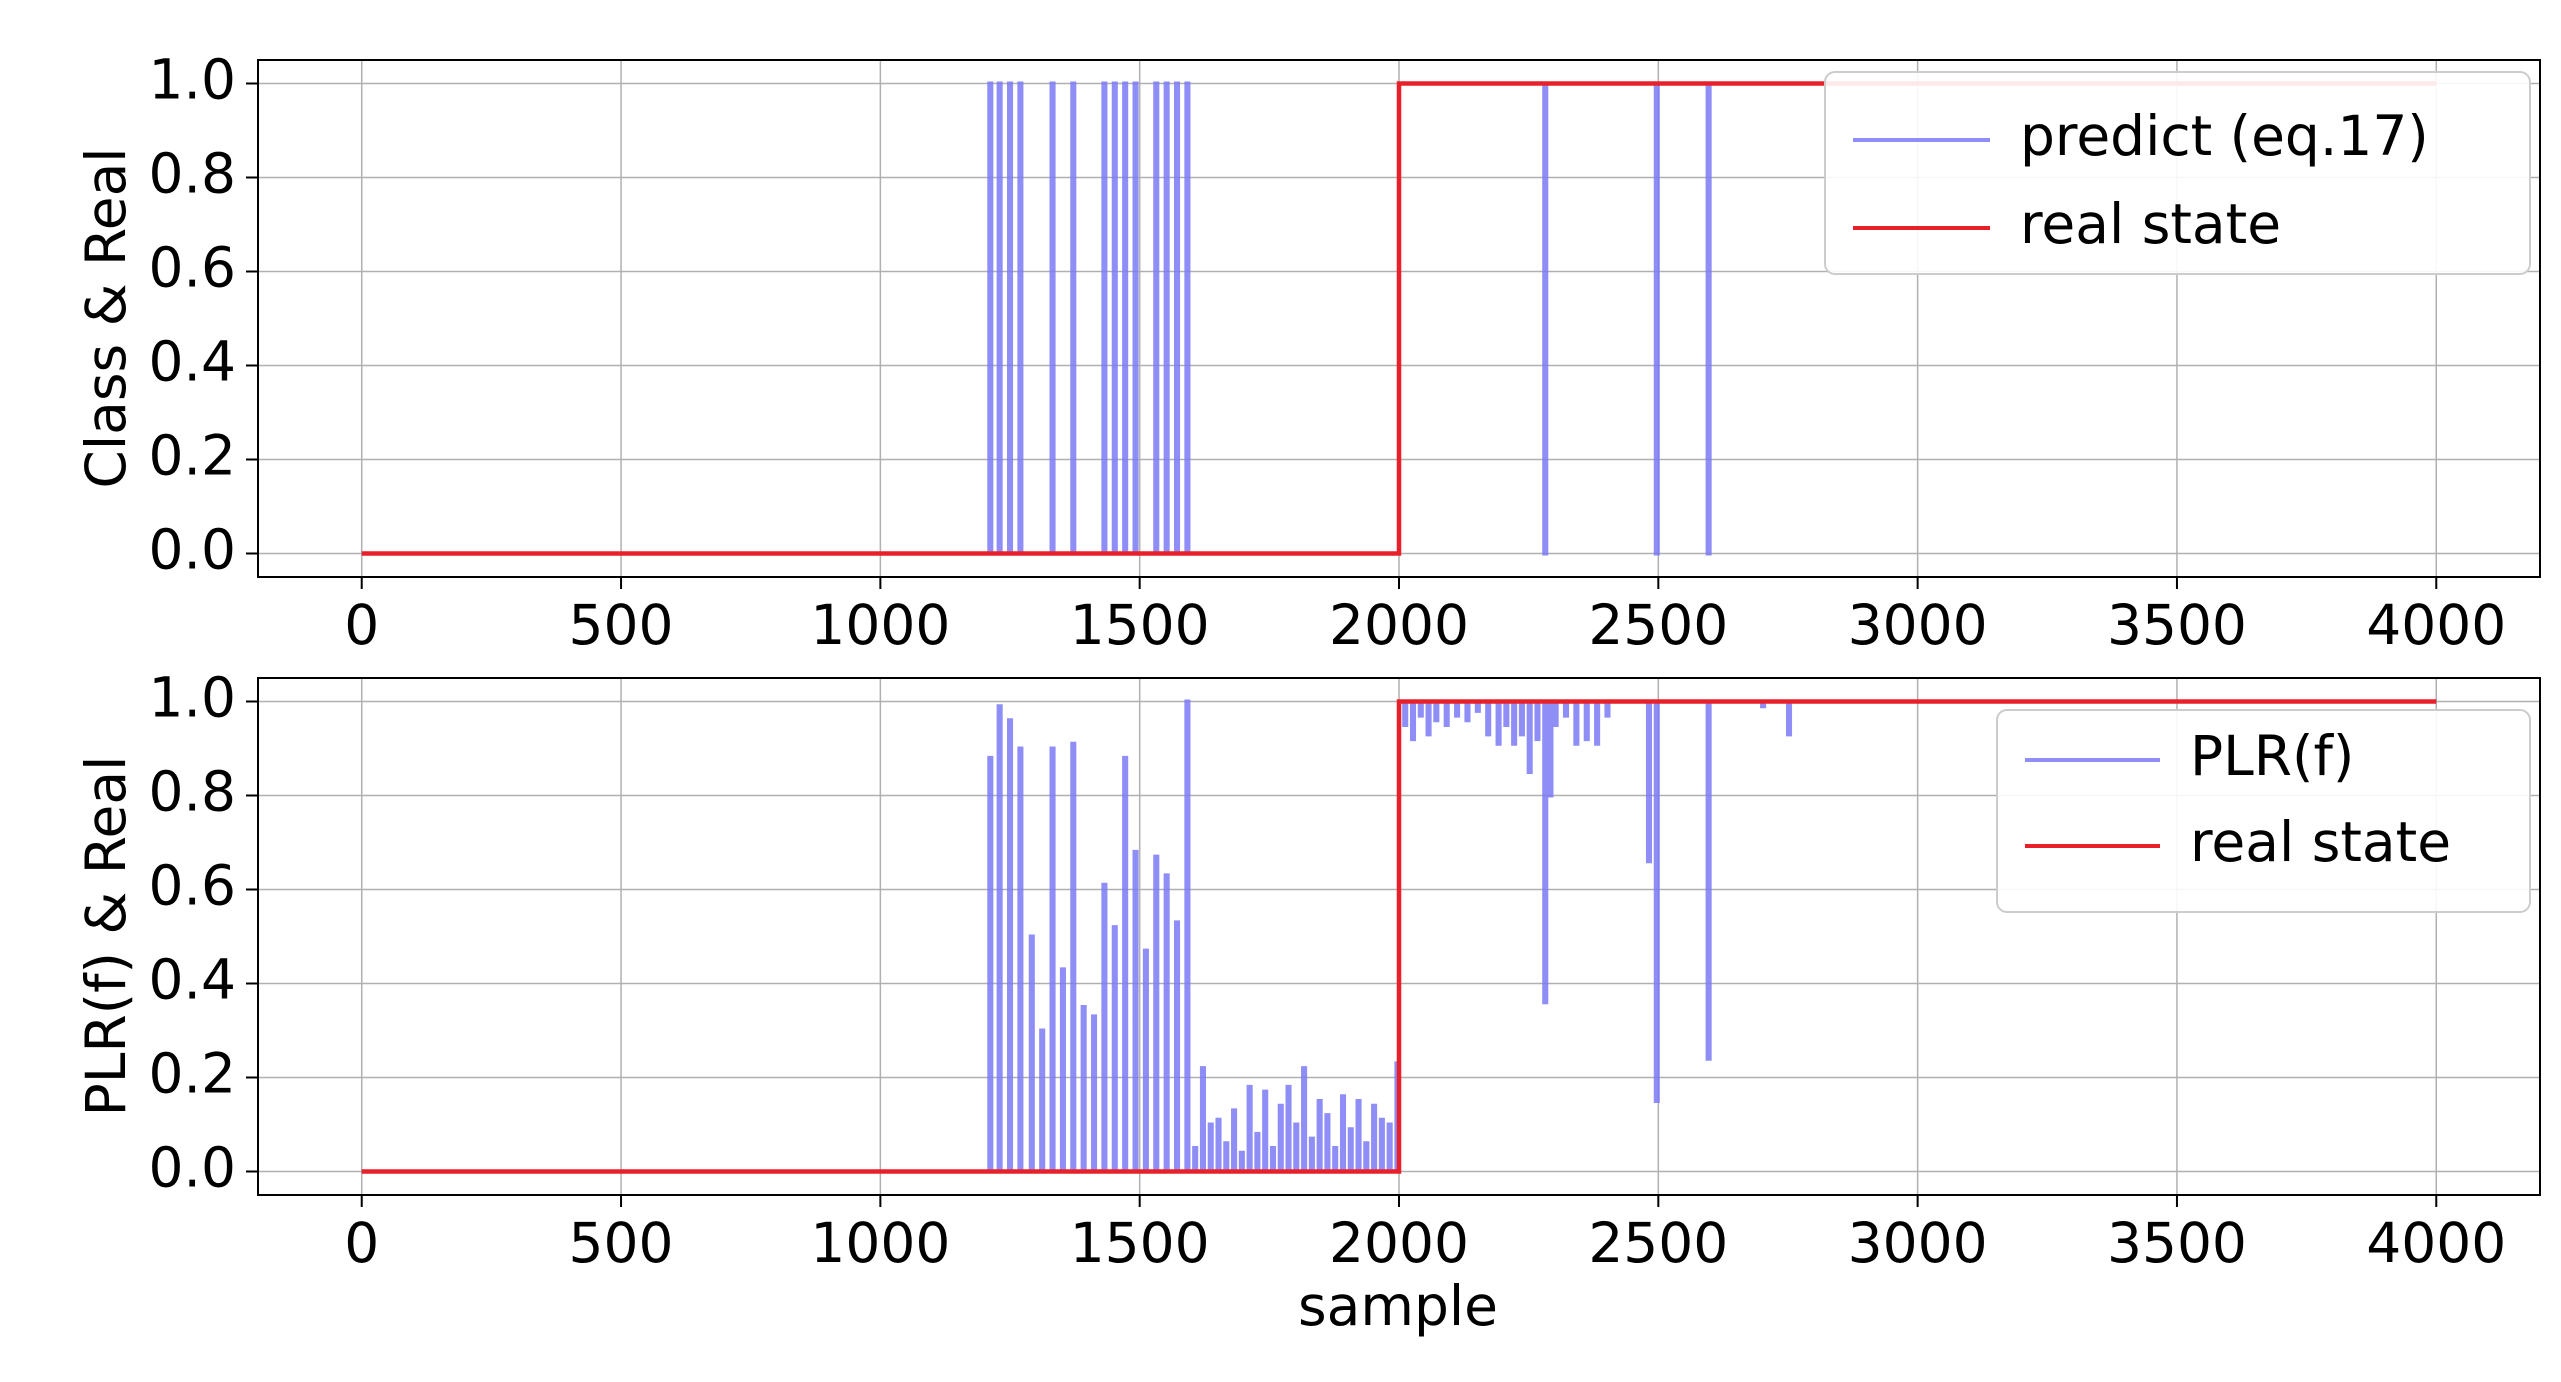 The height and width of the screenshot is (1382, 2561). Describe the element at coordinates (2224, 136) in the screenshot. I see `legend-label-predict: predict (eq.17)` at that location.